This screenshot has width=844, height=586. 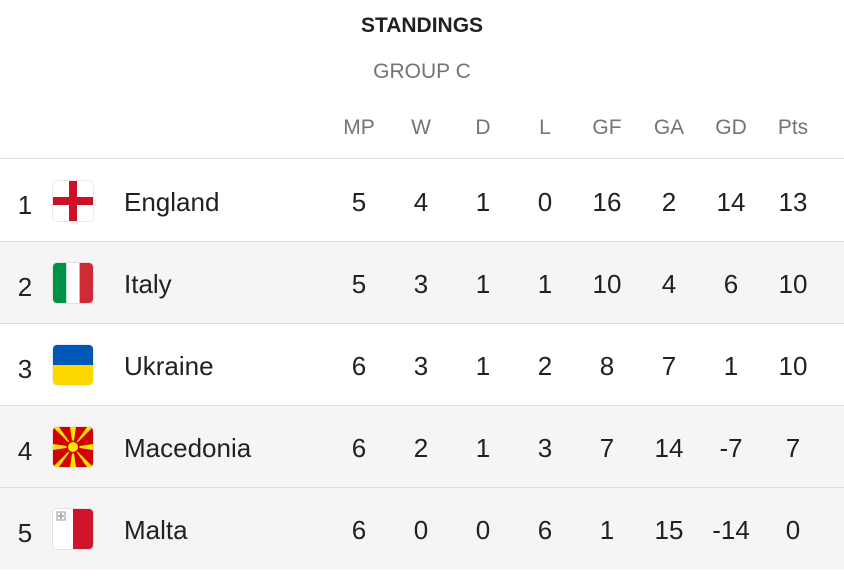 I want to click on col-header-w: W, so click(x=421, y=127).